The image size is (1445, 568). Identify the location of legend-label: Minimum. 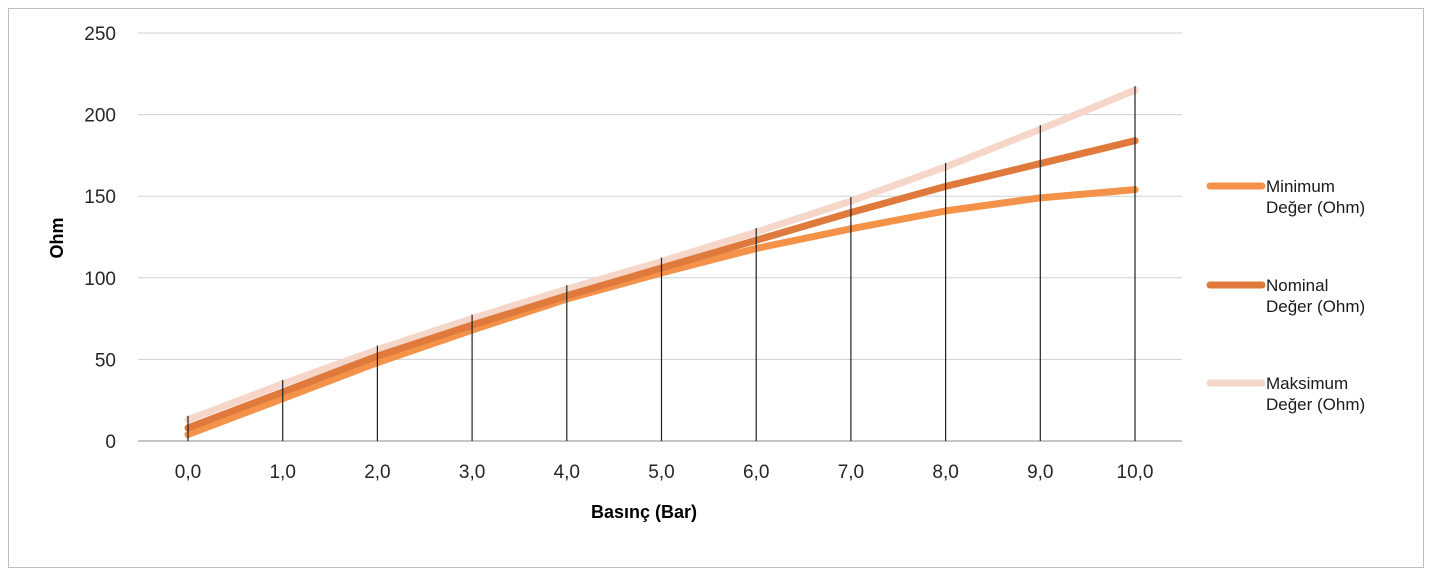
(1300, 186).